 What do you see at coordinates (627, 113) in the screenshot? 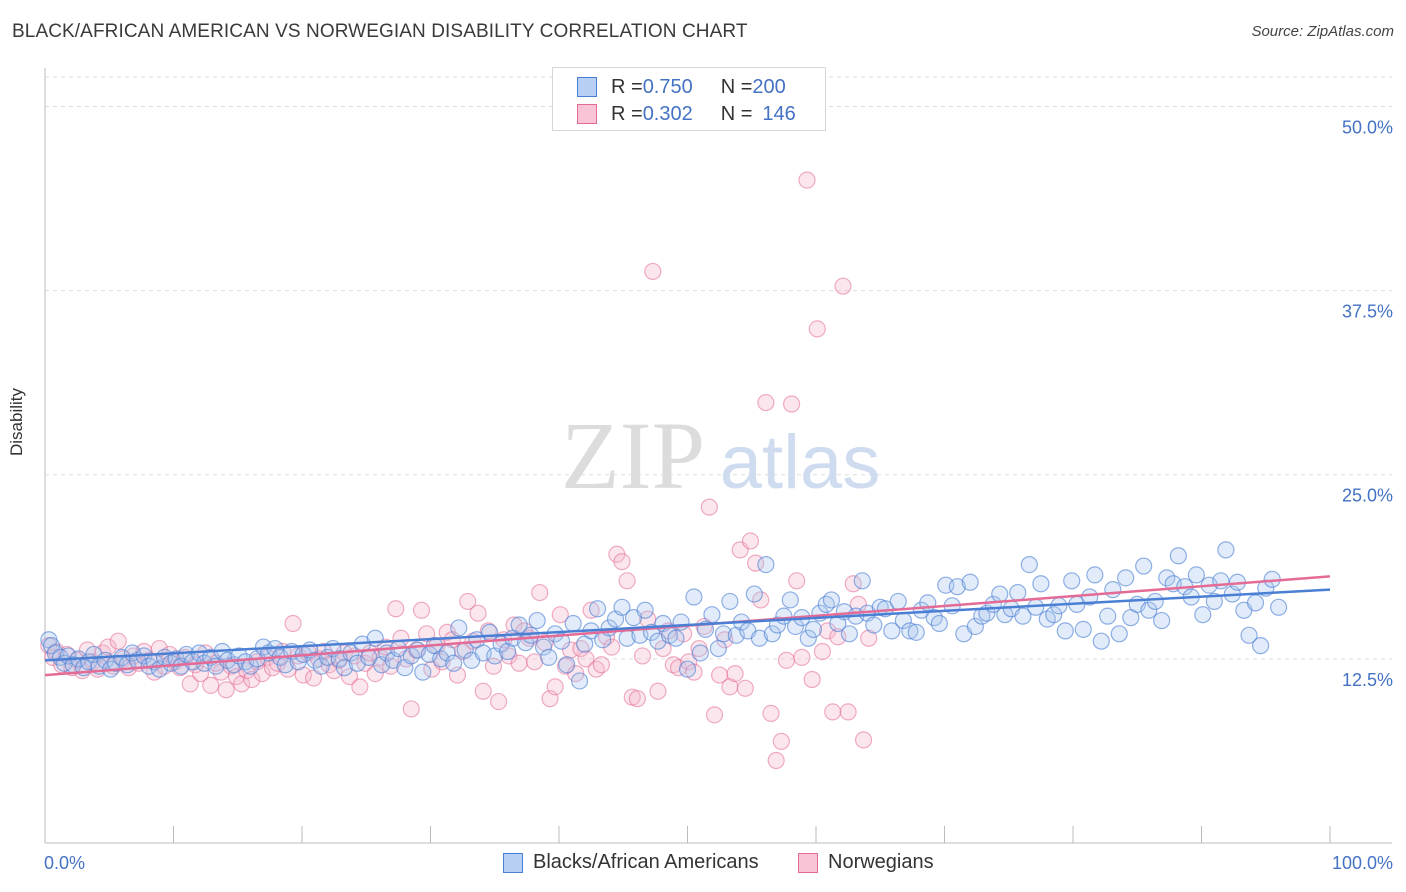
I see `pink-r-label: R =` at bounding box center [627, 113].